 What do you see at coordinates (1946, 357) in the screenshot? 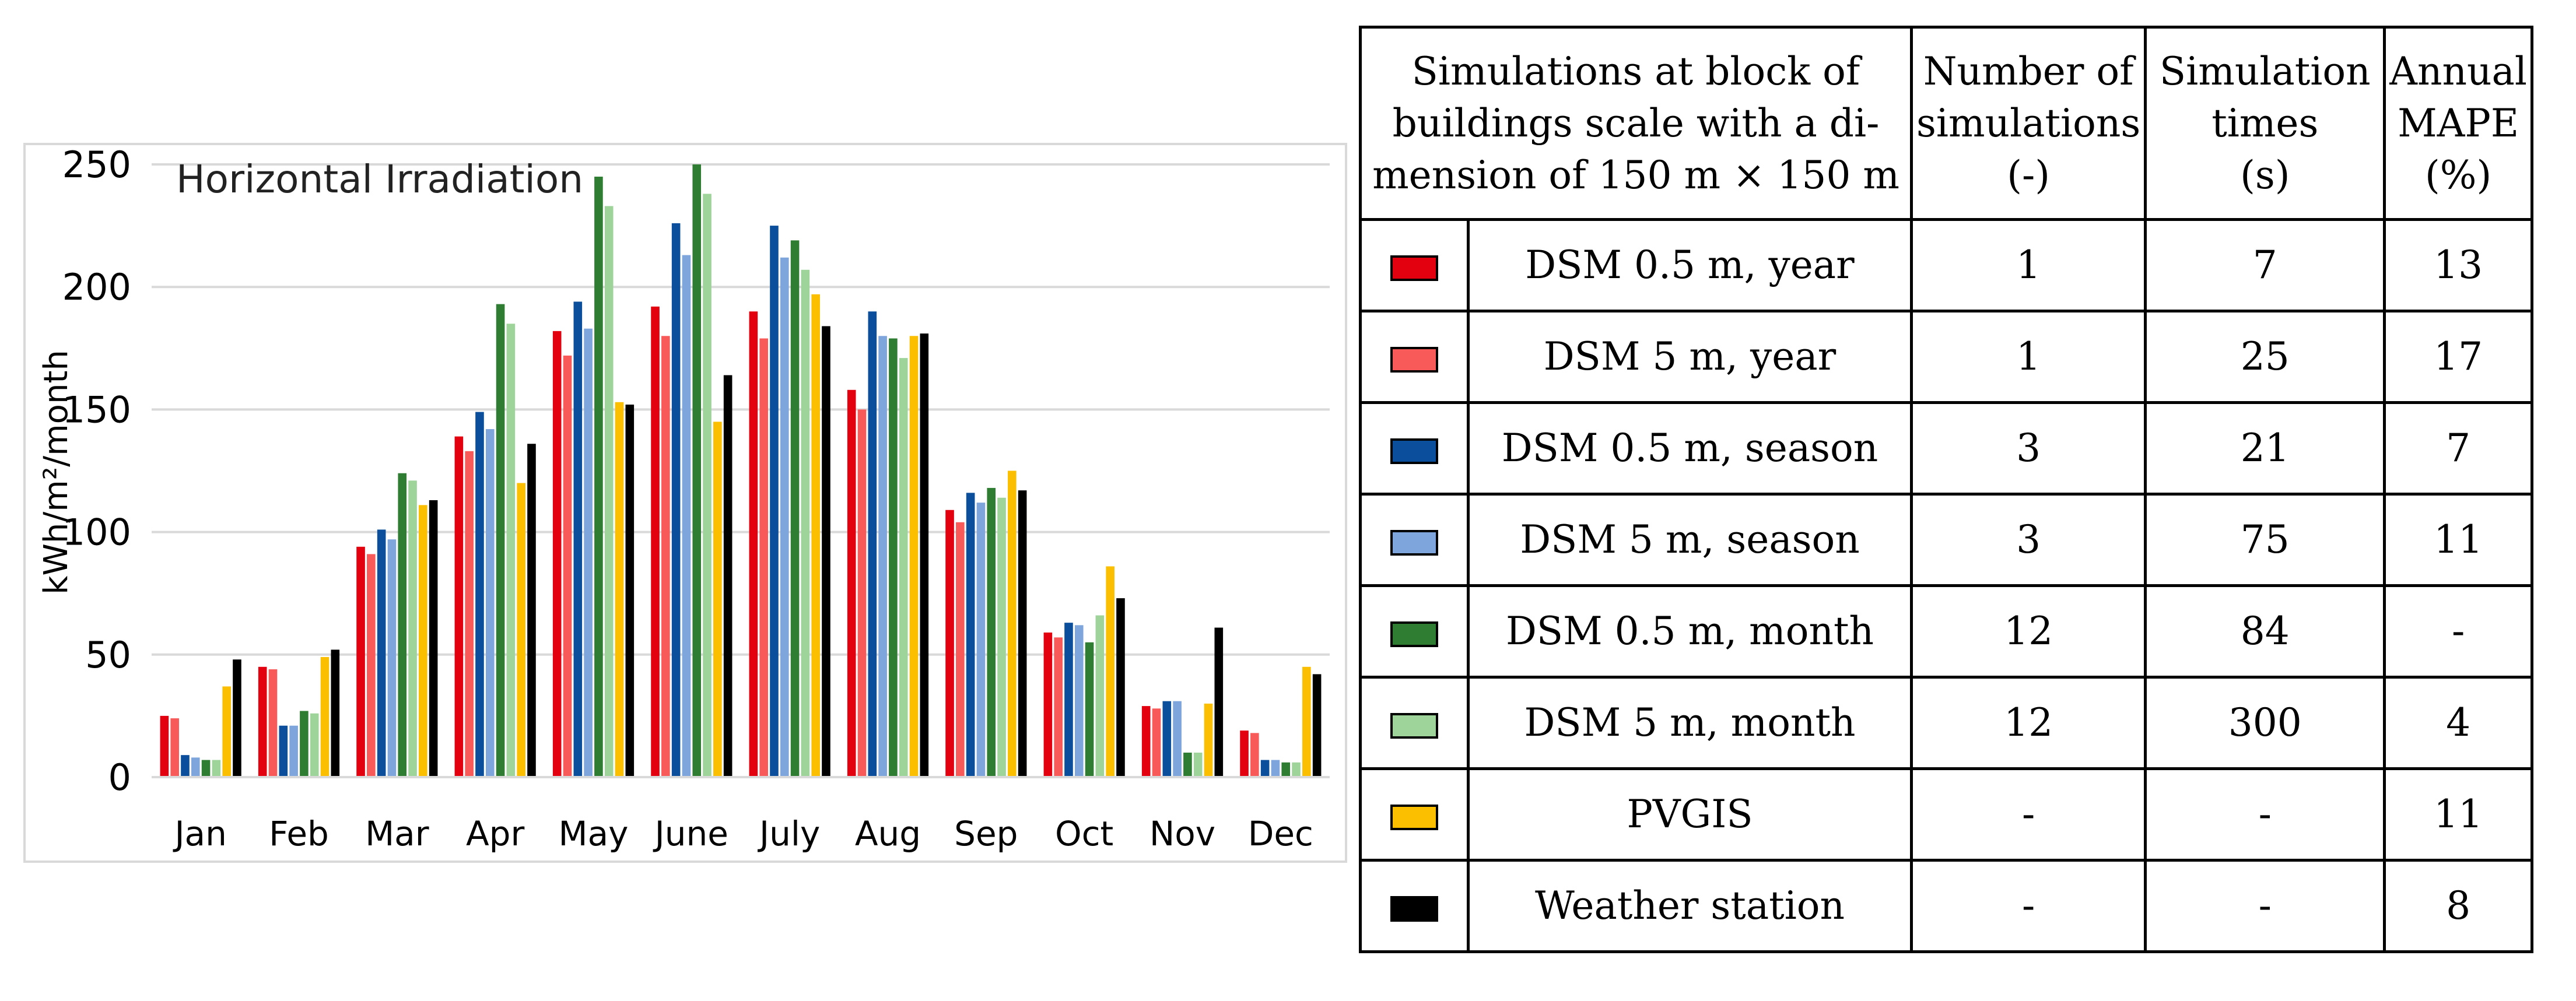
I see `table-row: DSM 5 m, year 1 25 17` at bounding box center [1946, 357].